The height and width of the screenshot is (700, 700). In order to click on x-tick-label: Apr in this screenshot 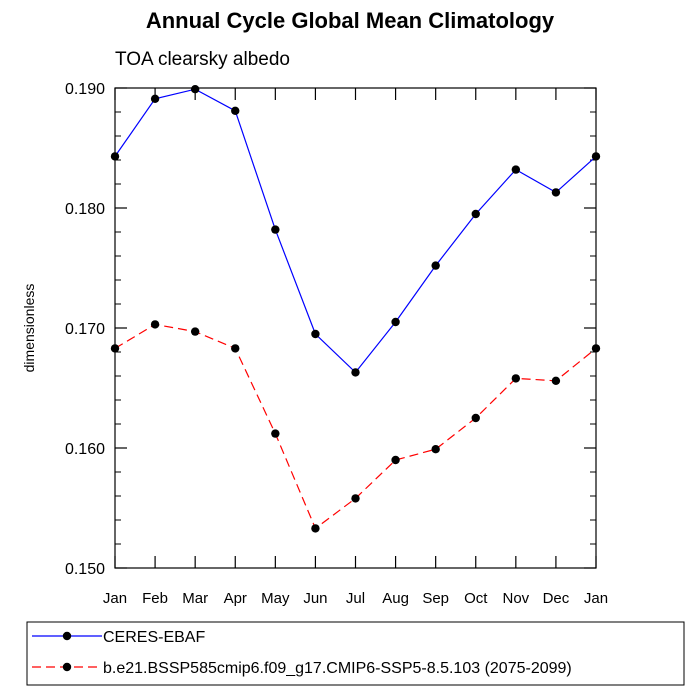, I will do `click(235, 598)`.